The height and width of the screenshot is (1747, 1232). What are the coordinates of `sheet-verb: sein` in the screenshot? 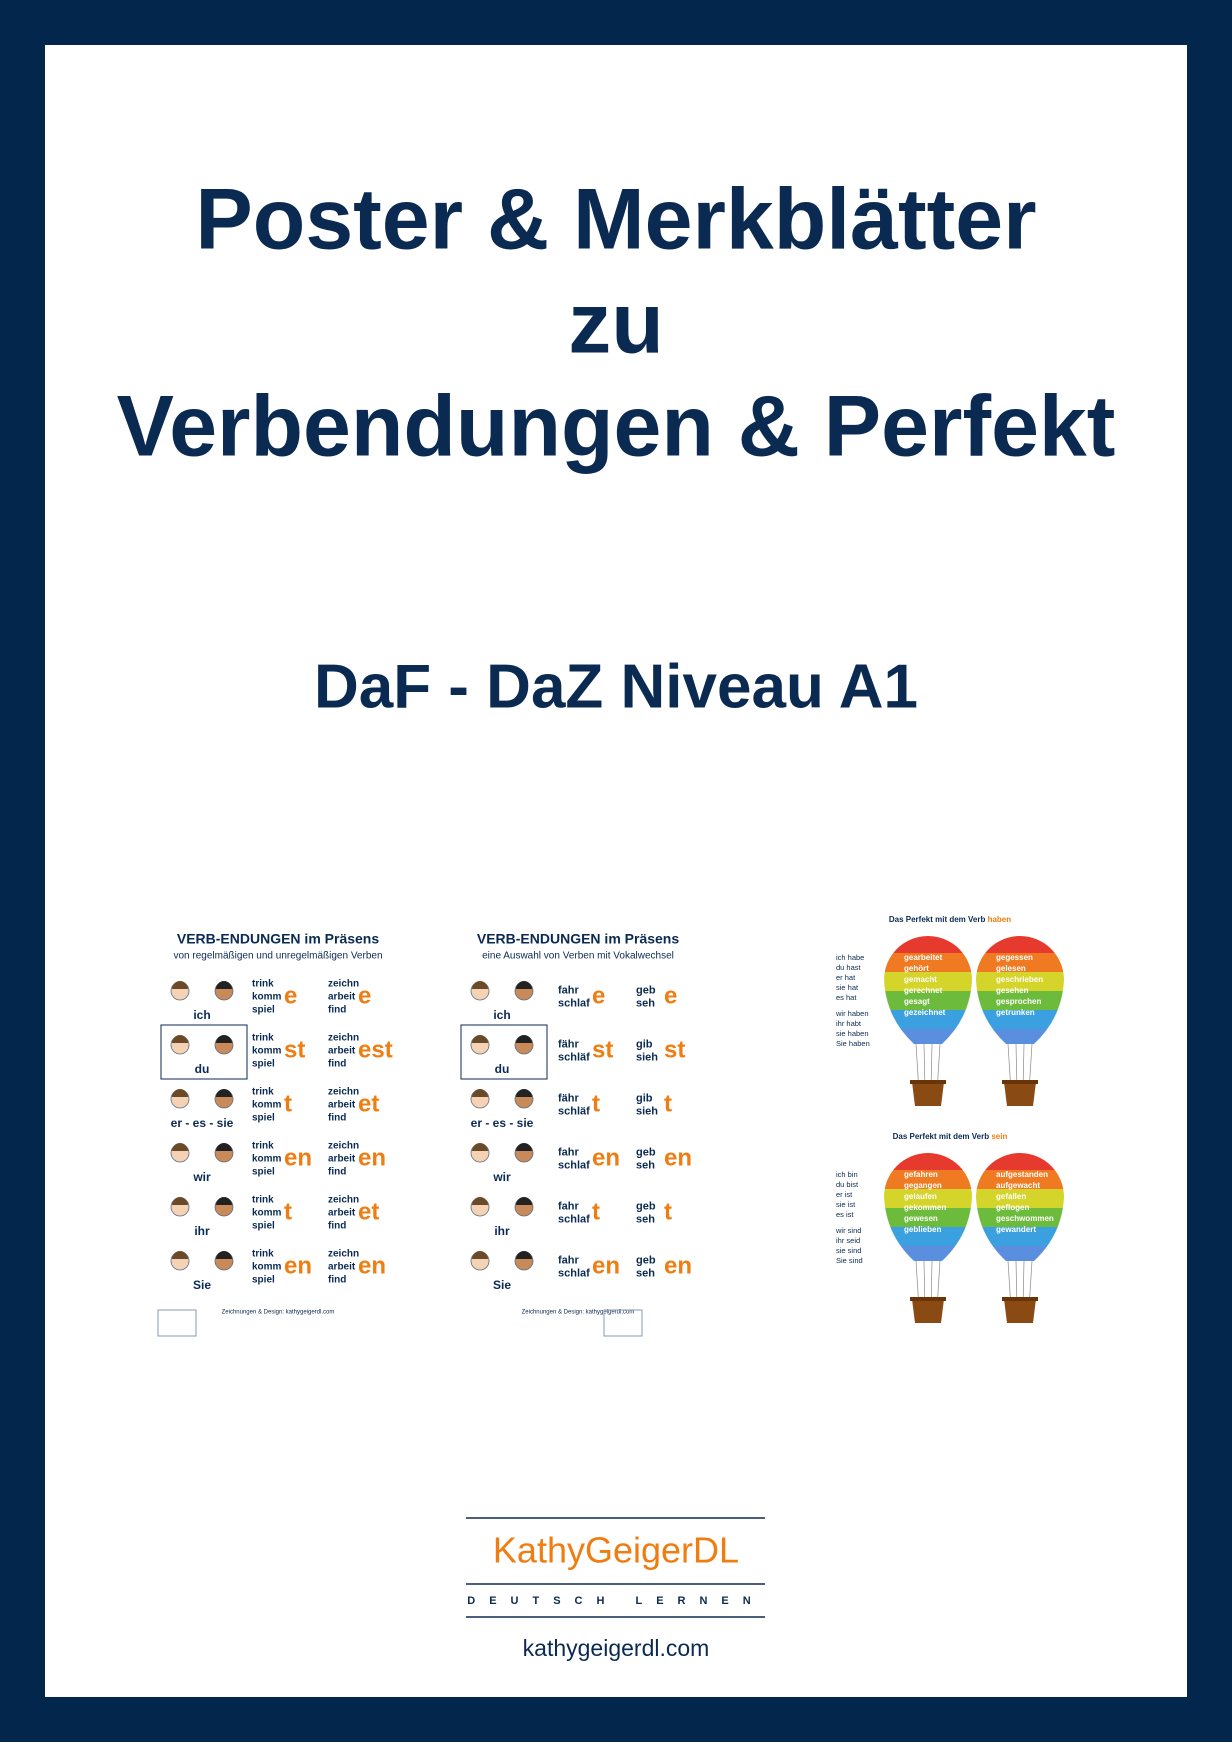 It's located at (999, 1136).